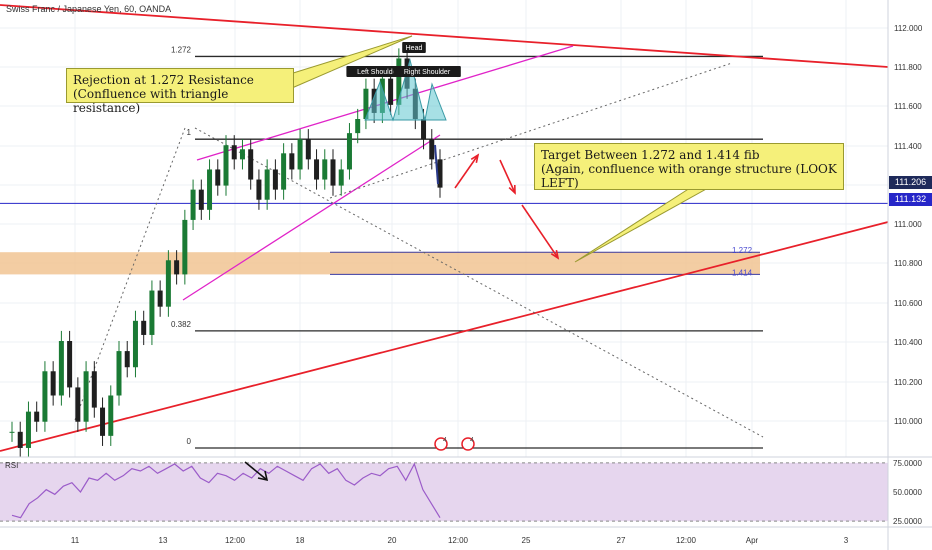 This screenshot has width=932, height=550. Describe the element at coordinates (181, 49) in the screenshot. I see `fib-label: 1.272` at that location.